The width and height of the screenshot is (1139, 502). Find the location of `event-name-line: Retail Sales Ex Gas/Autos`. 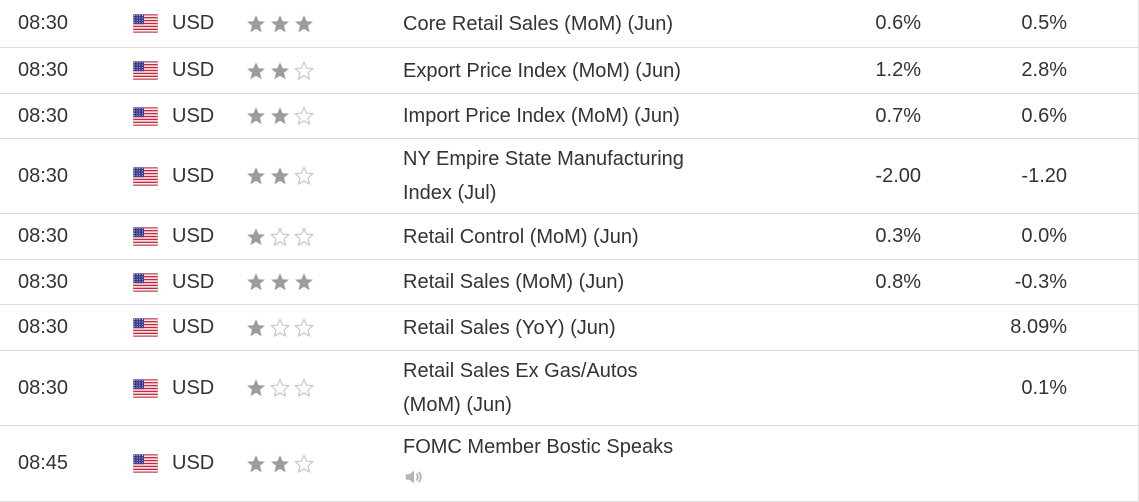

event-name-line: Retail Sales Ex Gas/Autos is located at coordinates (520, 371).